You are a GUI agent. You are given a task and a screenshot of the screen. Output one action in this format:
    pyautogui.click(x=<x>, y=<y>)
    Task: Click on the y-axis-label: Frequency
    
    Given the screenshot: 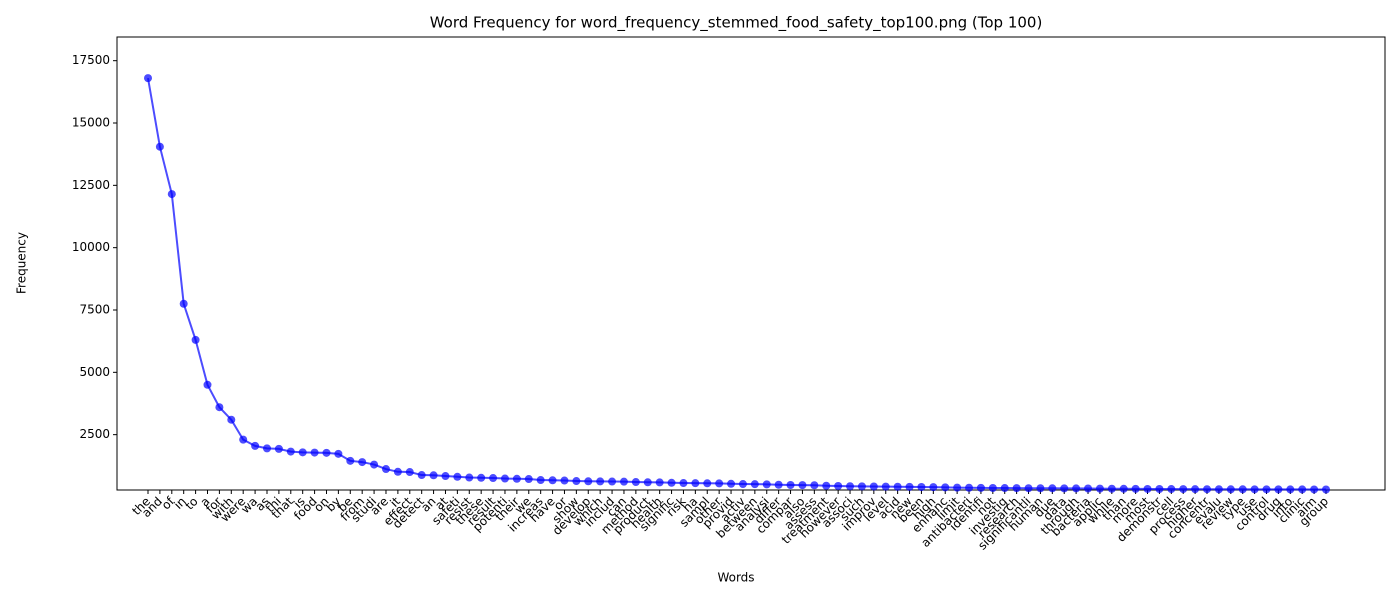 What is the action you would take?
    pyautogui.click(x=22, y=263)
    